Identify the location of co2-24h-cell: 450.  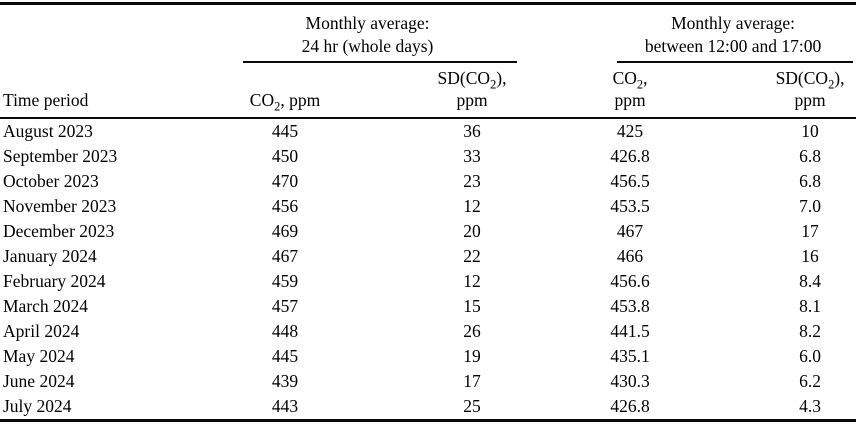
(285, 156).